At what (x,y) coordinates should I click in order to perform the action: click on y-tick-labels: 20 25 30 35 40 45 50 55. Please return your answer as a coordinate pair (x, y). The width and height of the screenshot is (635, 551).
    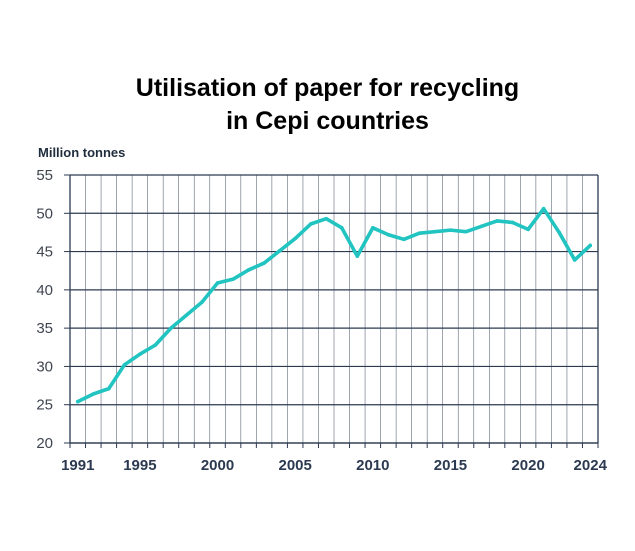
    Looking at the image, I should click on (44, 309).